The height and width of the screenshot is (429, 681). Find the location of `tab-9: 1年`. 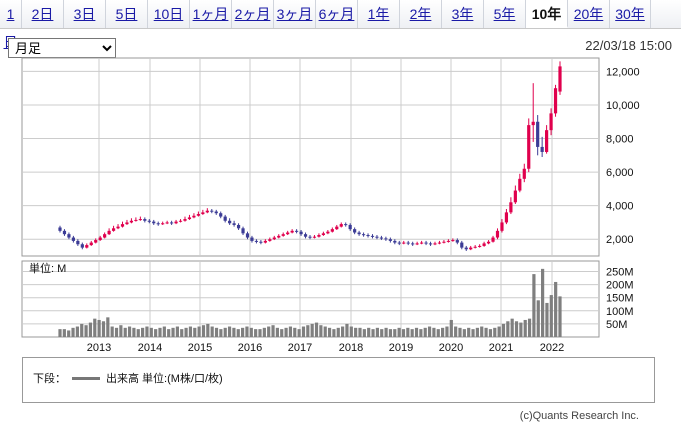

tab-9: 1年 is located at coordinates (379, 14).